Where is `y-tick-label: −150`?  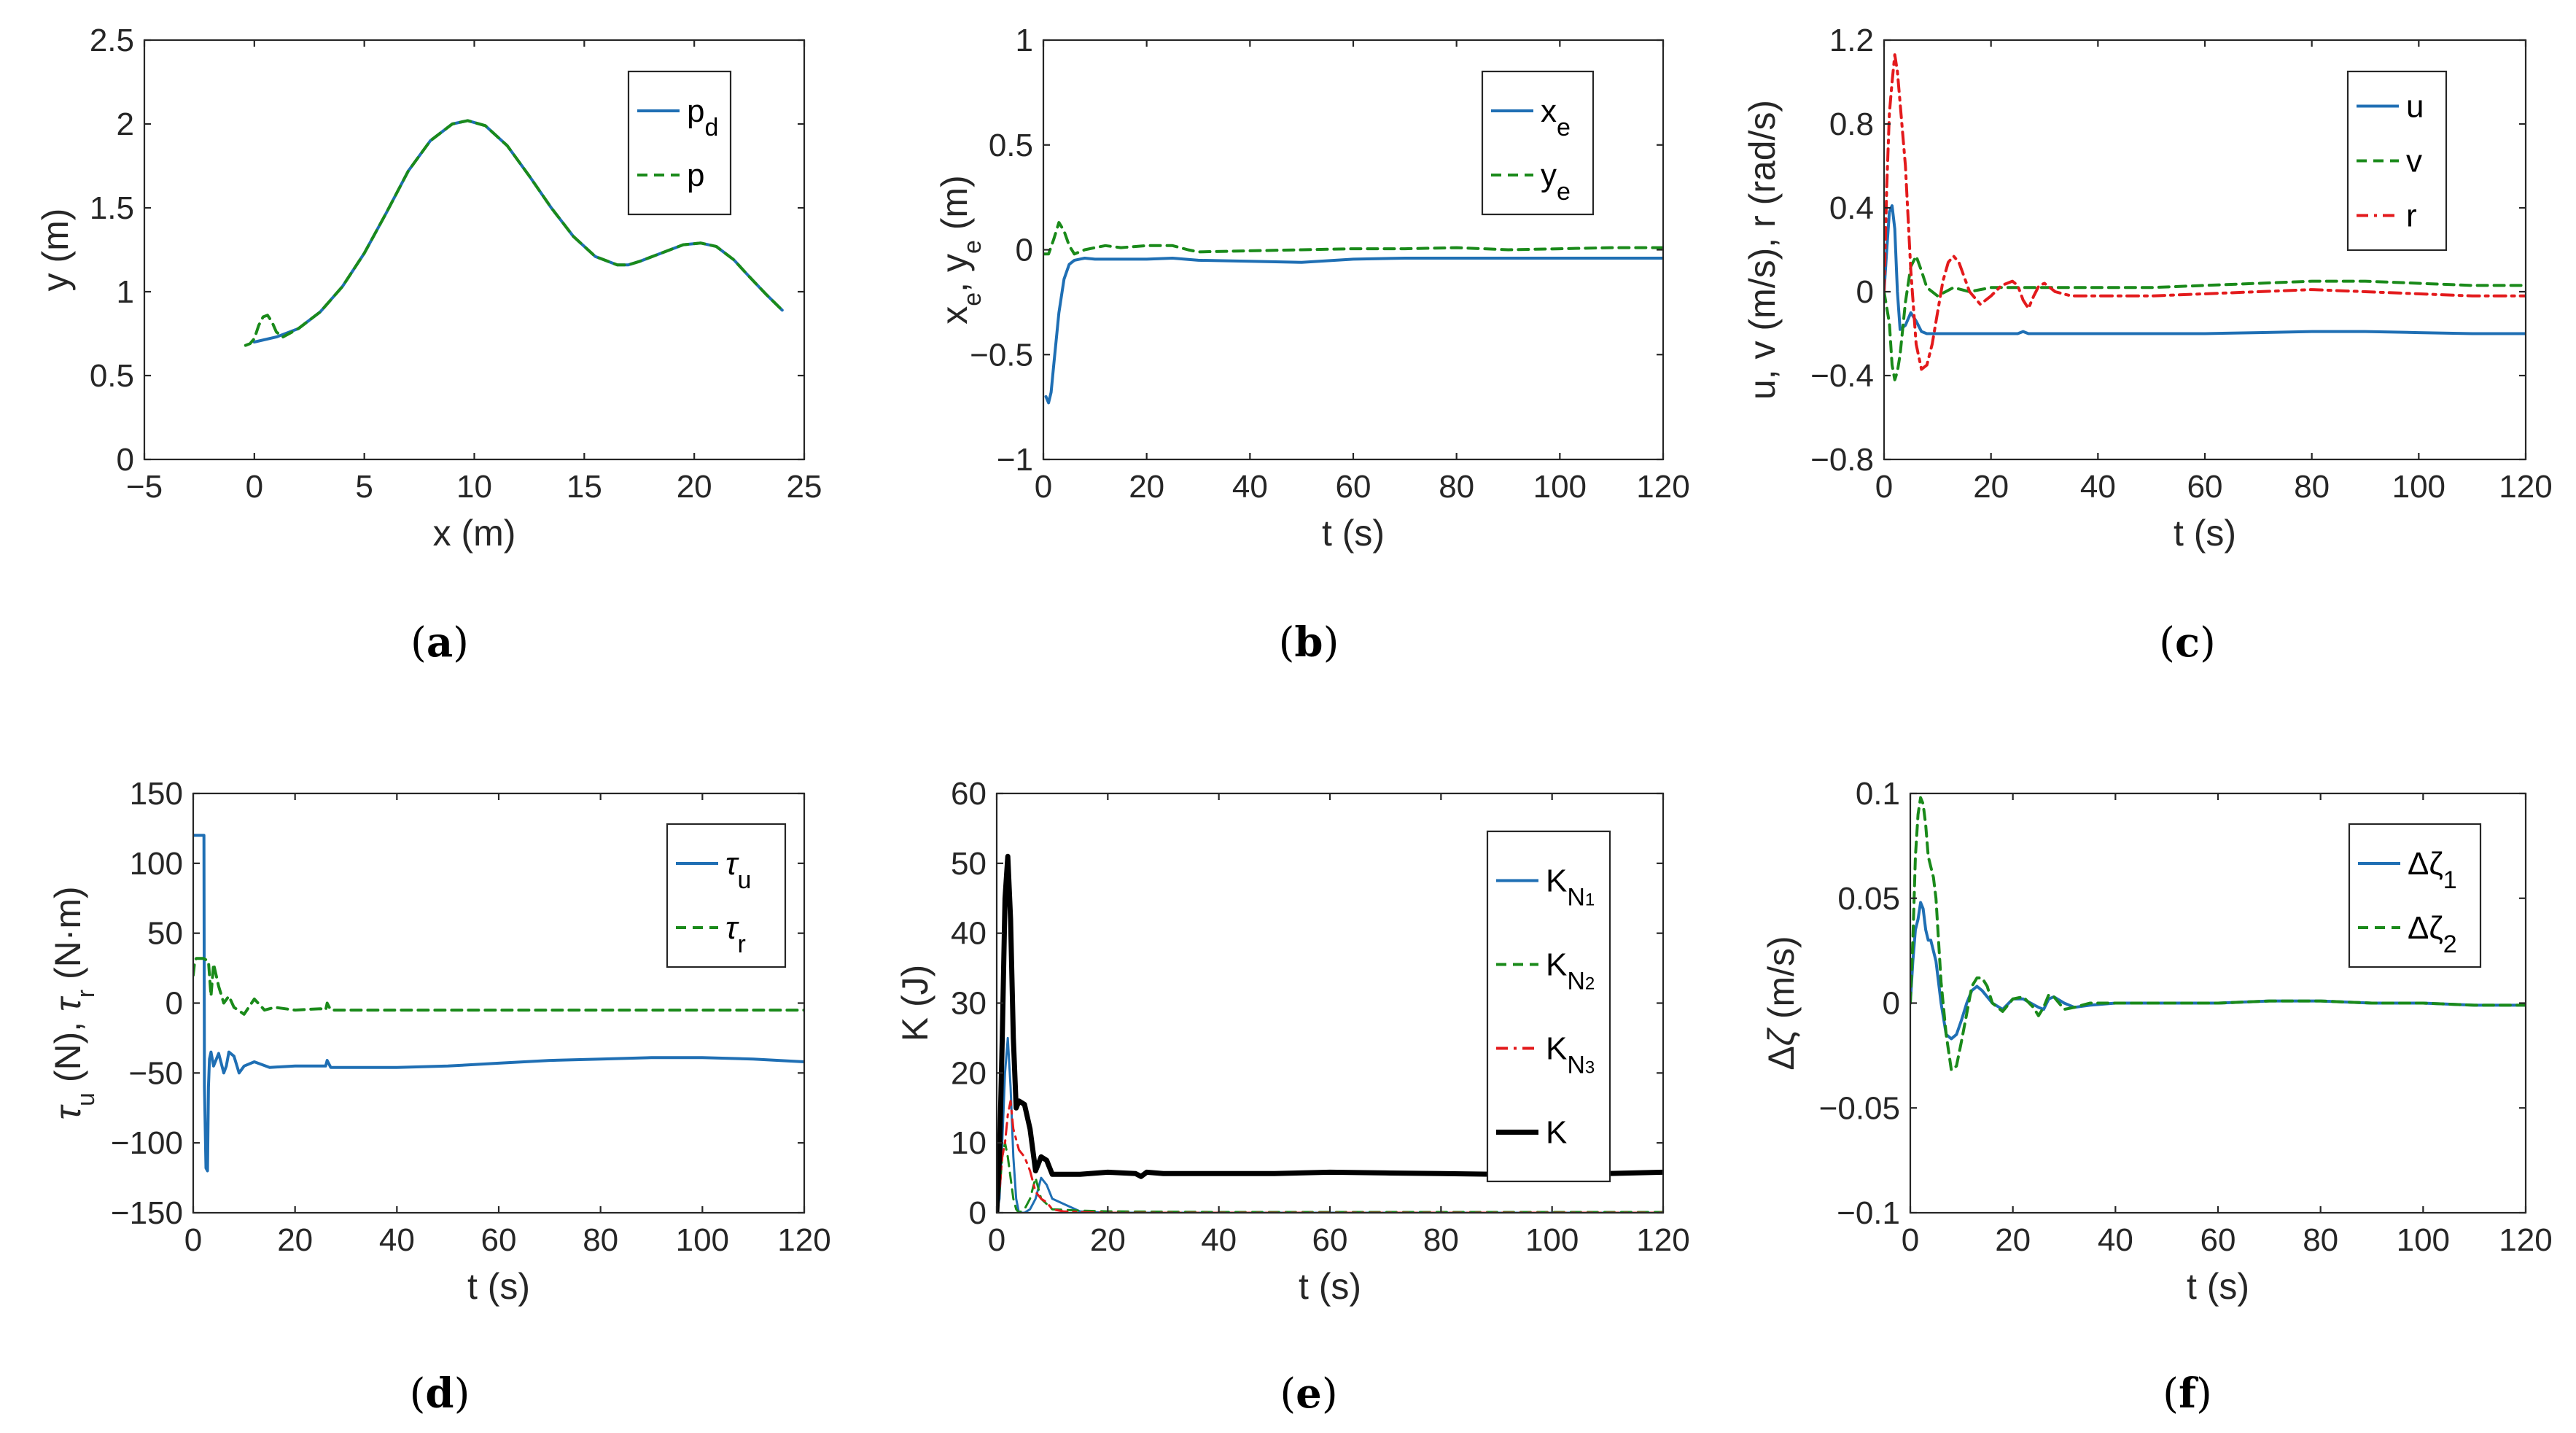 y-tick-label: −150 is located at coordinates (147, 1213).